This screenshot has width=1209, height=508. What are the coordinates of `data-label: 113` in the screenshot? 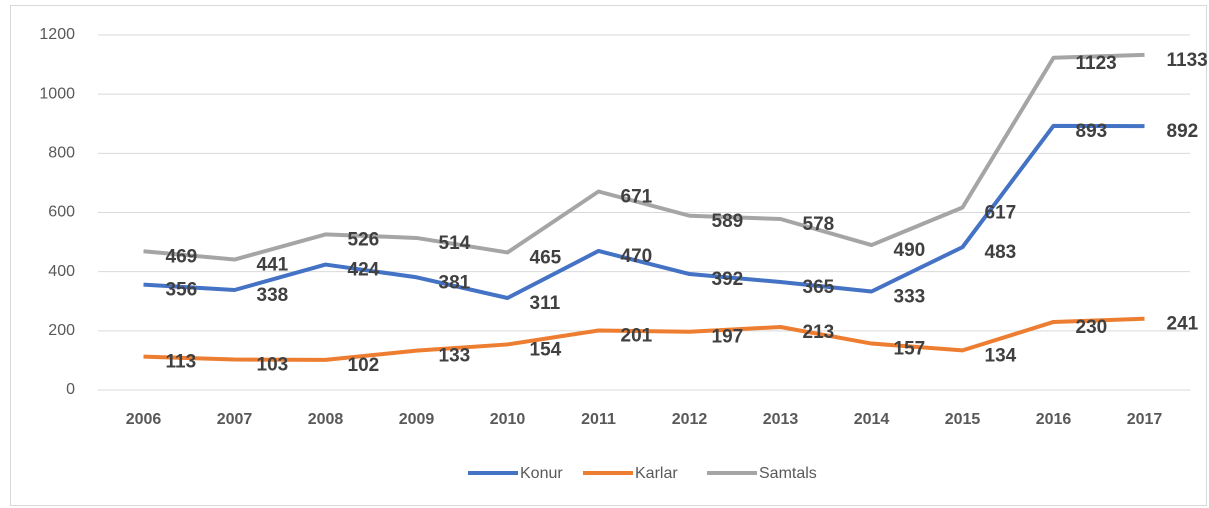 It's located at (181, 362).